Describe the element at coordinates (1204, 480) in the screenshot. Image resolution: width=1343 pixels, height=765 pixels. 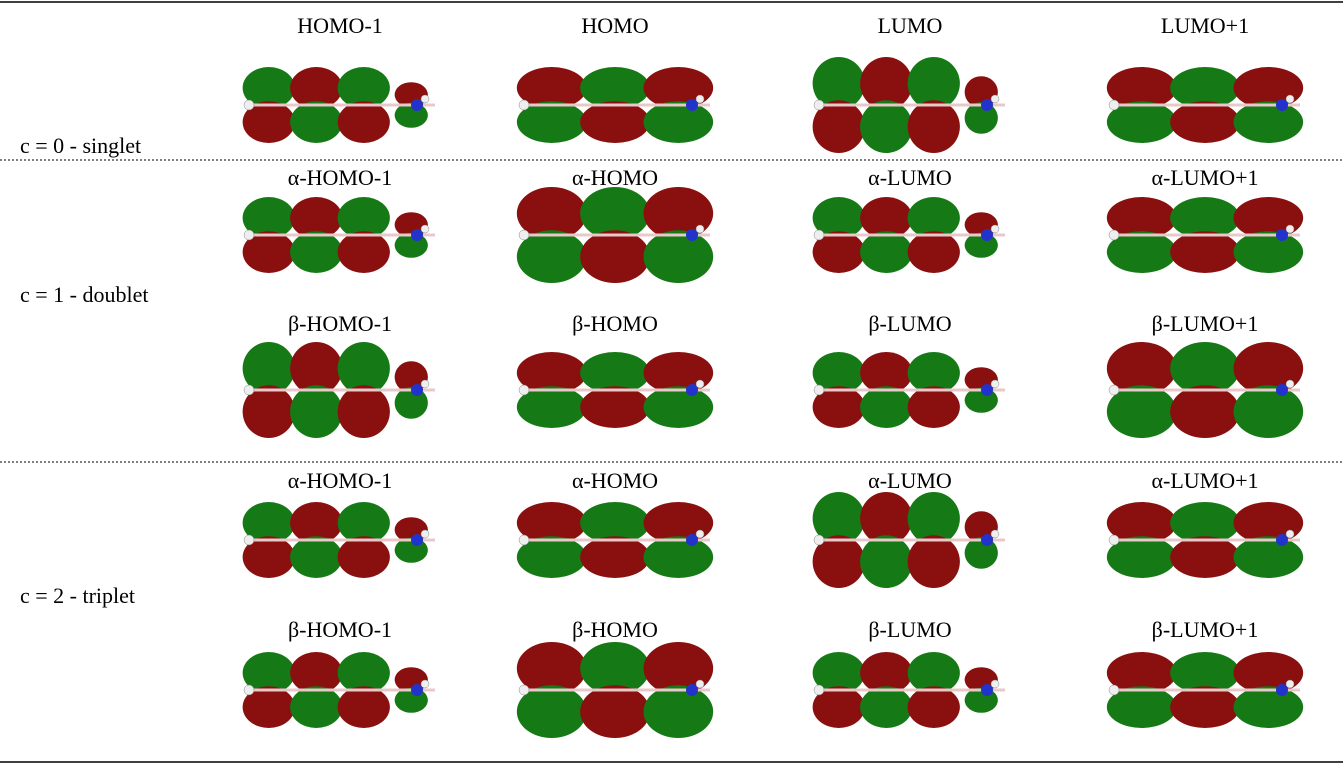
I see `orbital-label: α-LUMO+1` at that location.